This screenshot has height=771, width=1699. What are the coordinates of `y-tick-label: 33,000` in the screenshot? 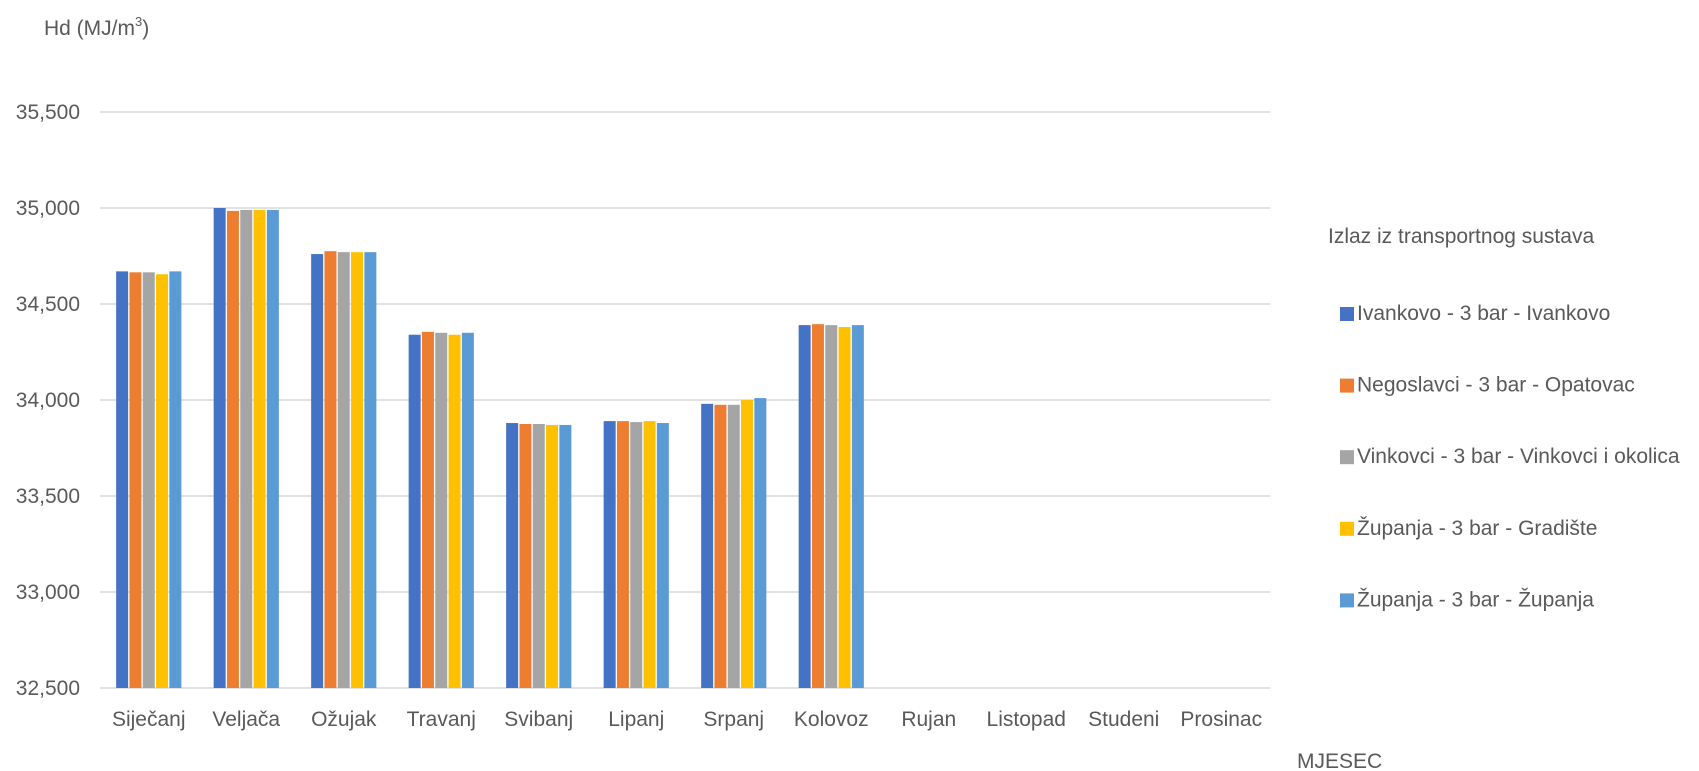 It's located at (48, 592).